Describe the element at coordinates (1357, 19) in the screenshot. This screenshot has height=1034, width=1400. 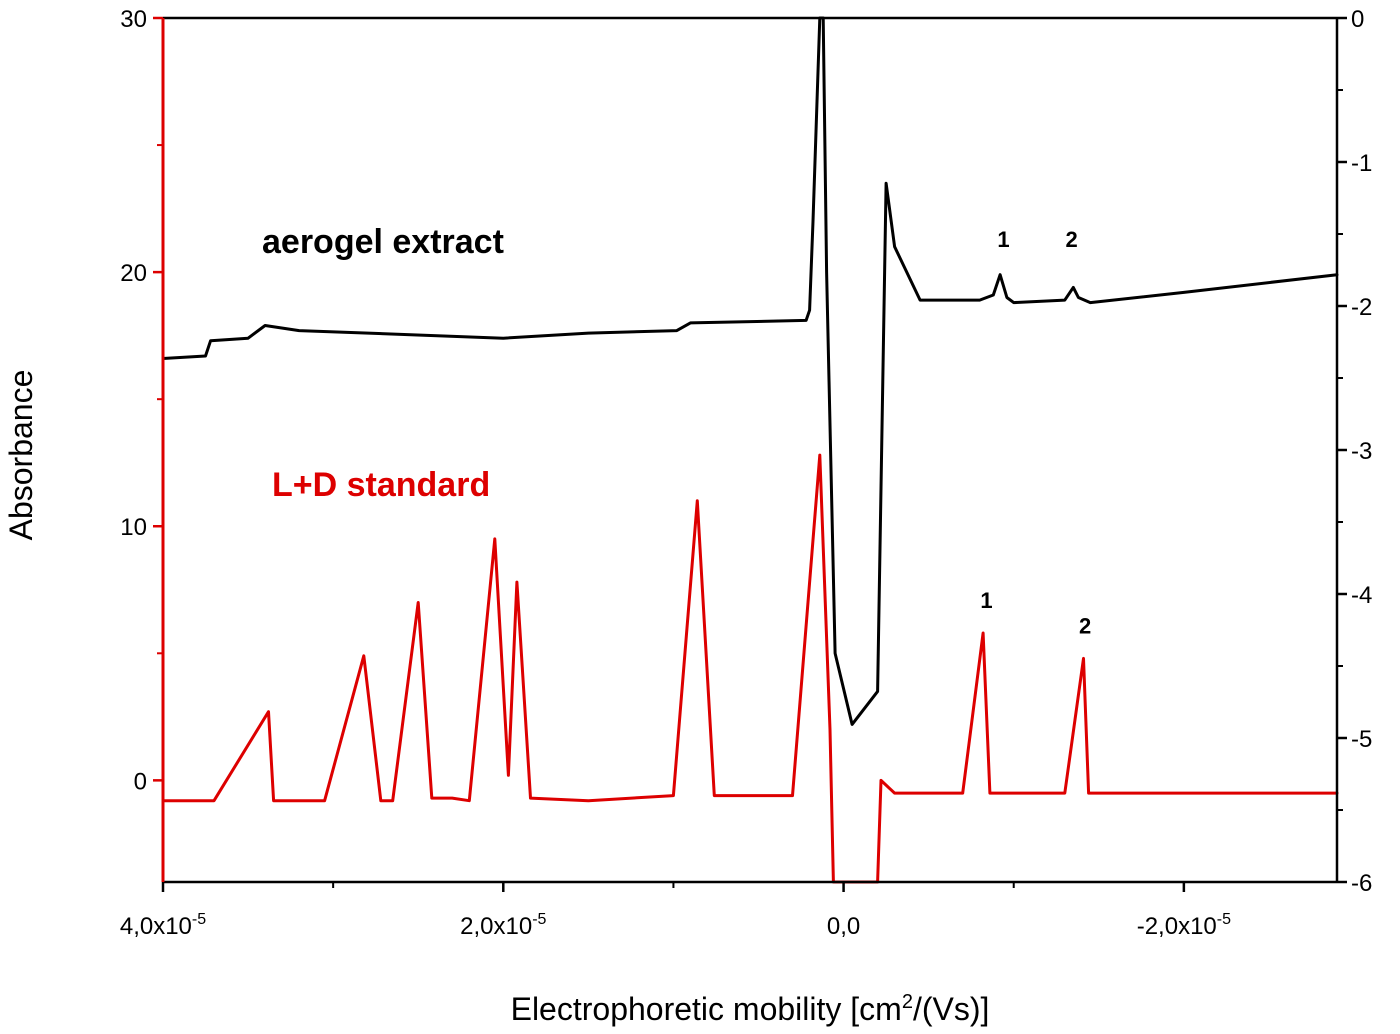
I see `right-tick-label: 0` at that location.